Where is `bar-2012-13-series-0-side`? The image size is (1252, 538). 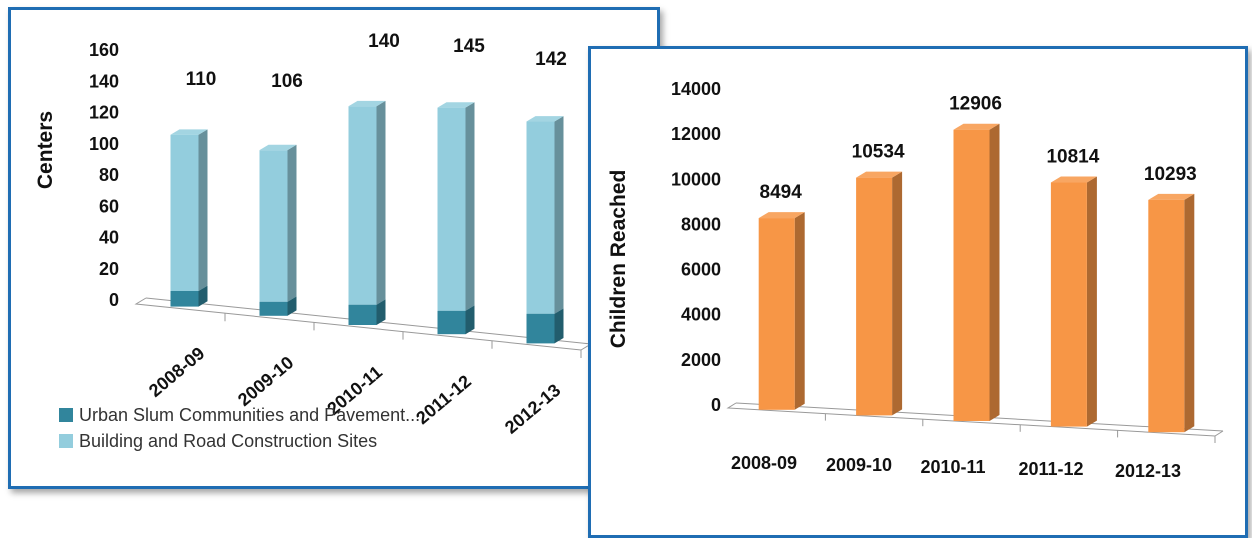 bar-2012-13-series-0-side is located at coordinates (559, 326).